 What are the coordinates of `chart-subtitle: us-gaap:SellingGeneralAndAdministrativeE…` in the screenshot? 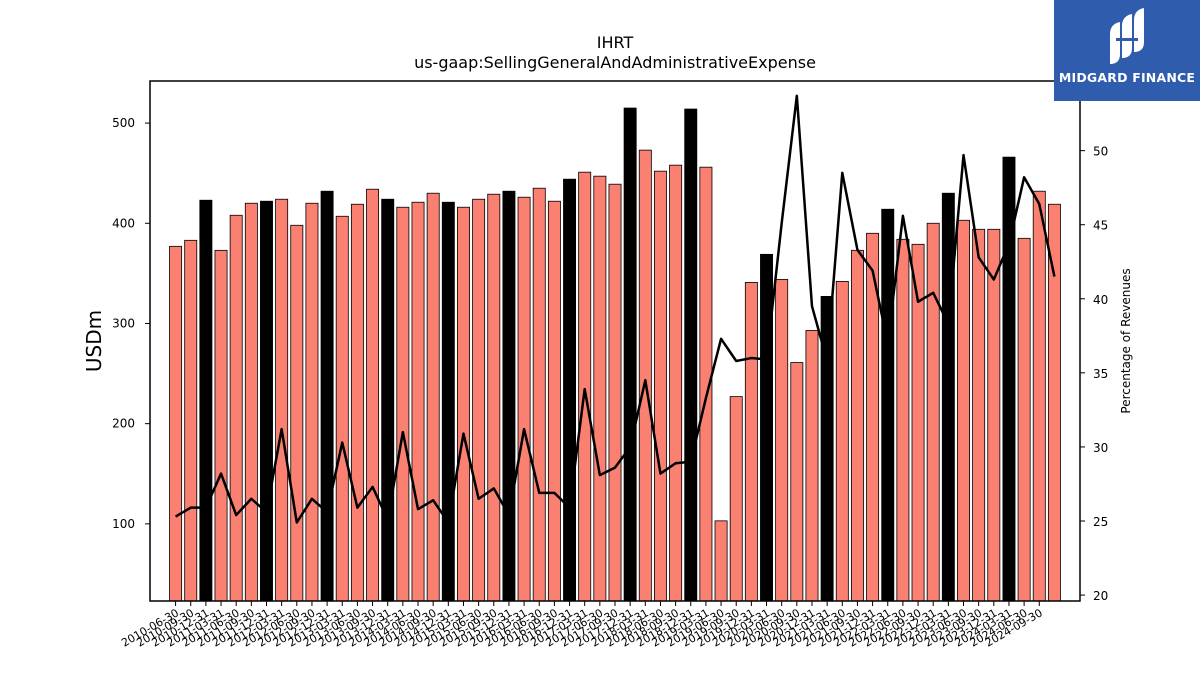 It's located at (615, 62).